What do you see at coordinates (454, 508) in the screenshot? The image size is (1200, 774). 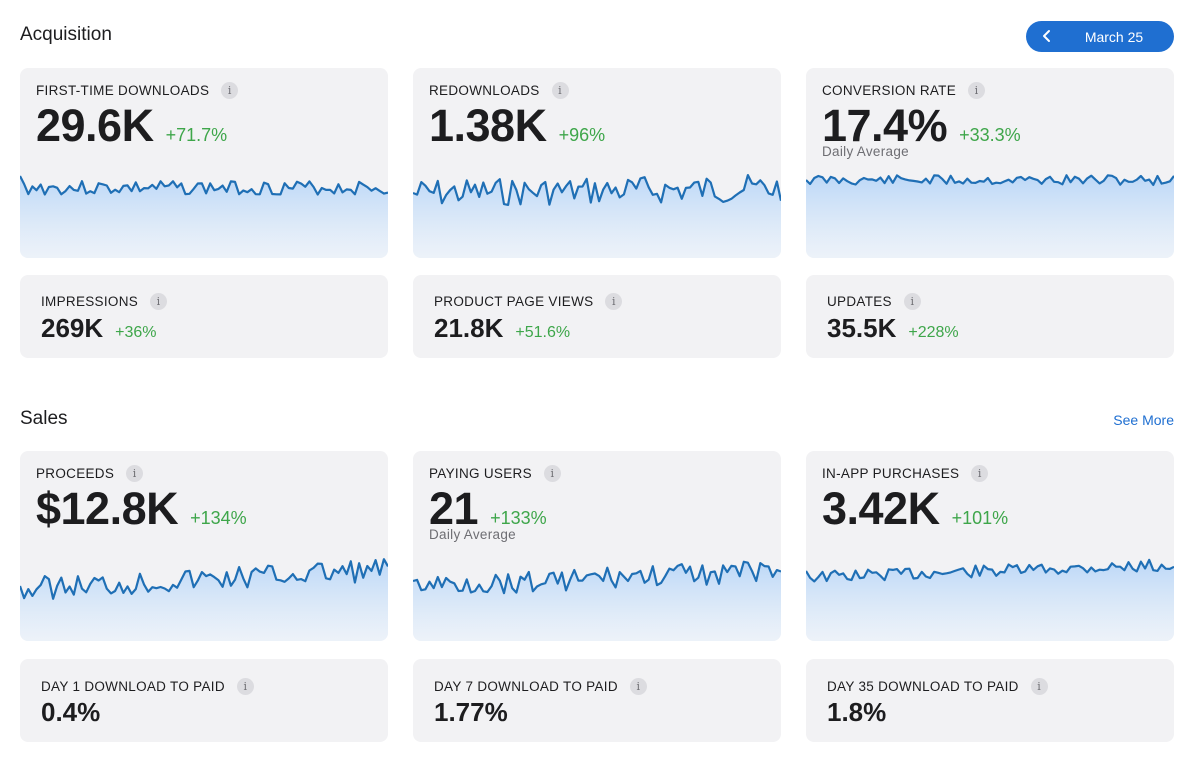 I see `metric-value: 21` at bounding box center [454, 508].